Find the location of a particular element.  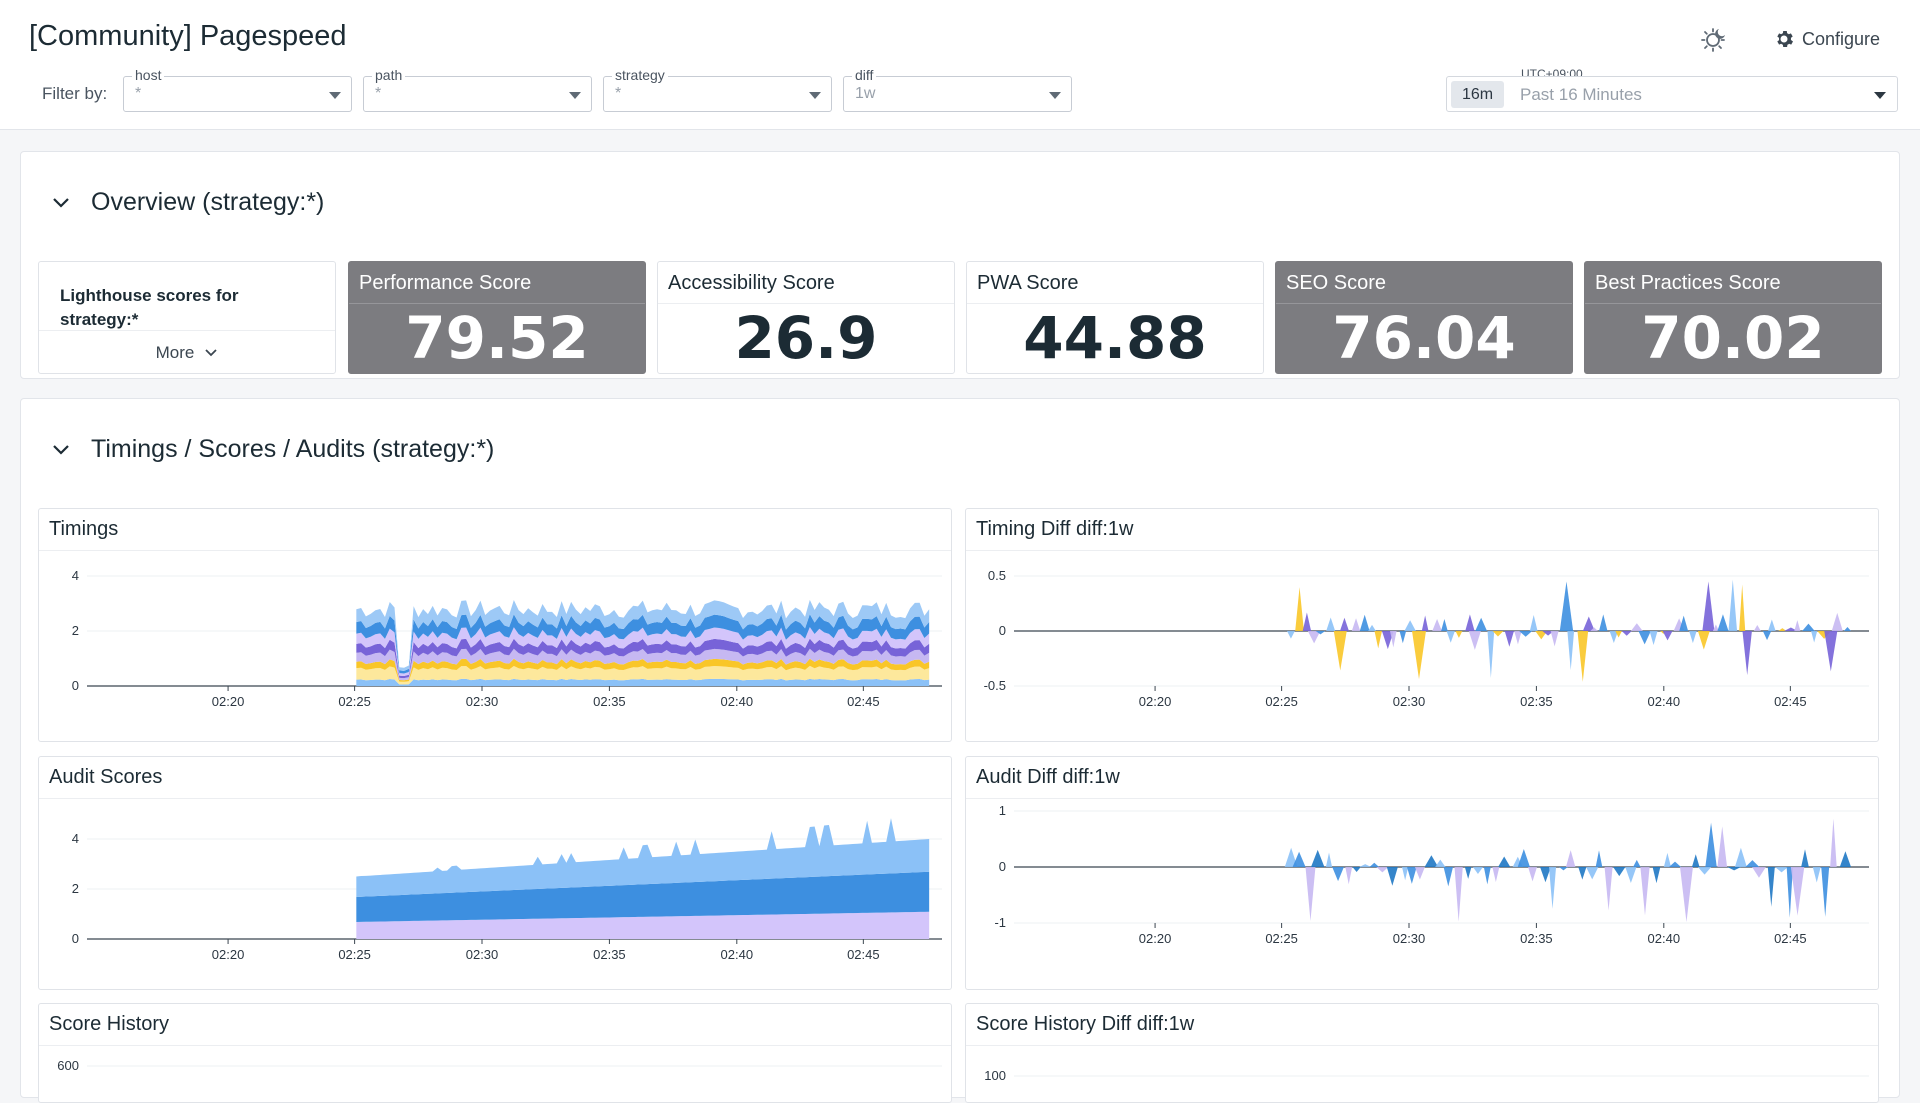

group-overview-toggle: Overview (strategy:*) is located at coordinates (187, 202).